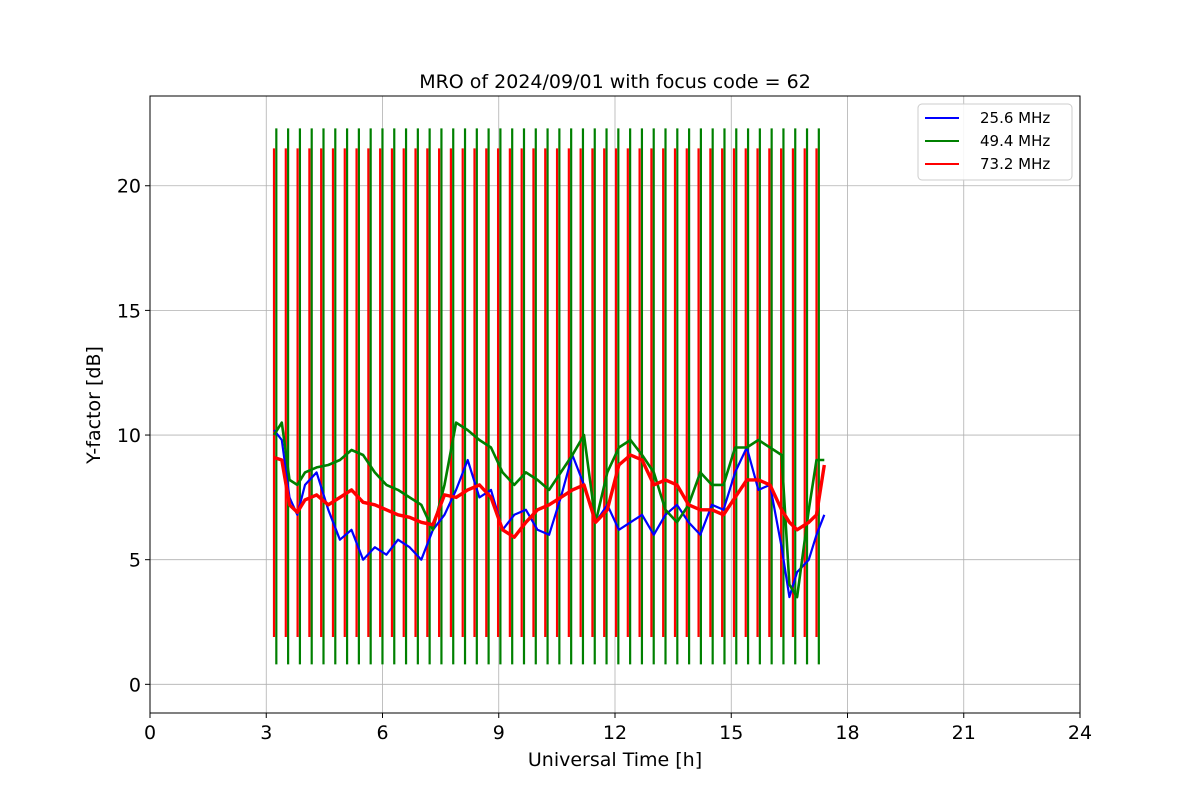 The width and height of the screenshot is (1200, 800). What do you see at coordinates (135, 685) in the screenshot?
I see `y-tick-label: 0` at bounding box center [135, 685].